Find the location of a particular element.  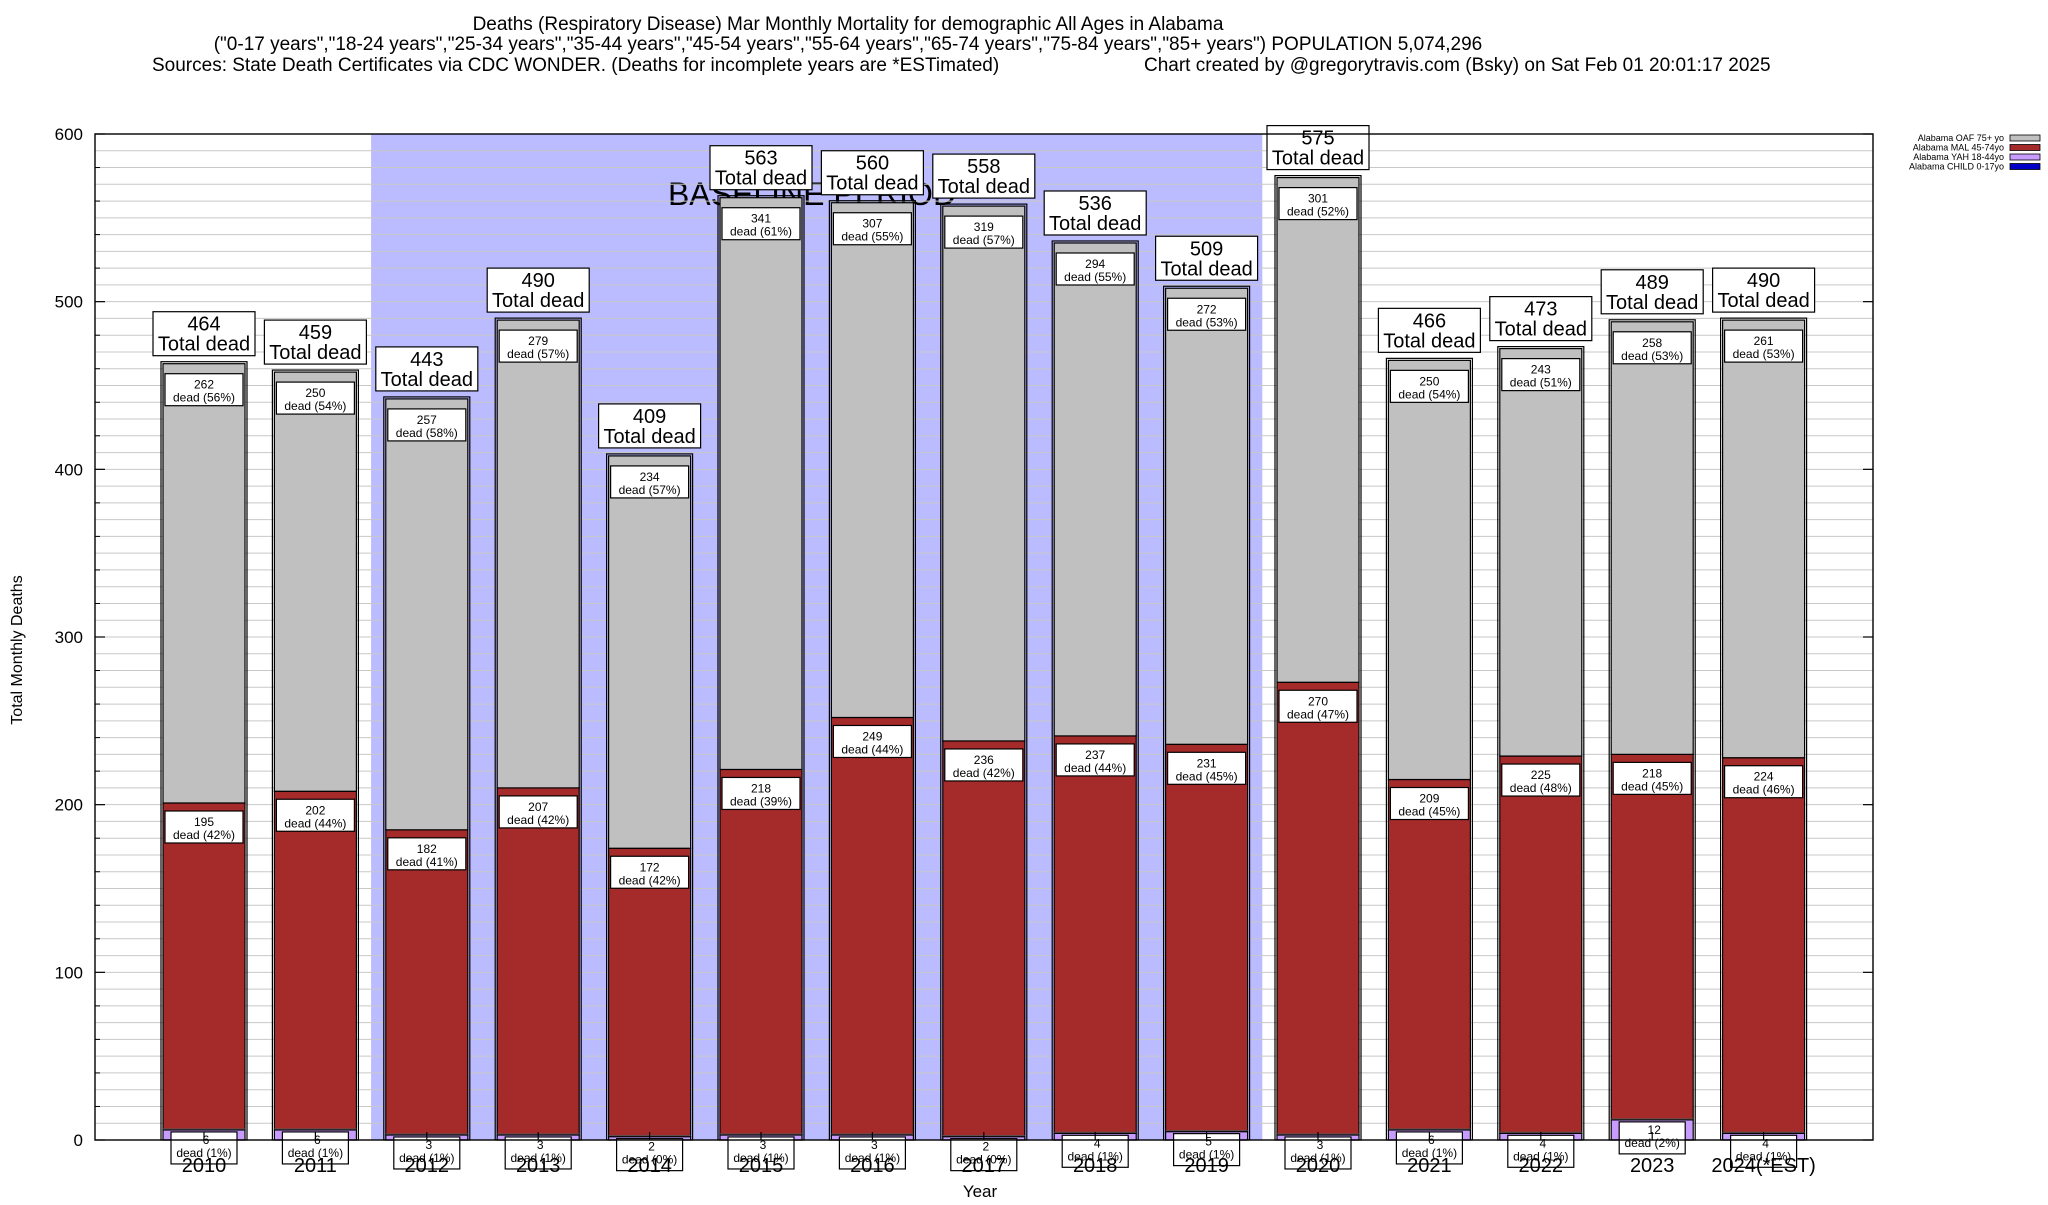

oaf-value-label: 234 is located at coordinates (650, 477).